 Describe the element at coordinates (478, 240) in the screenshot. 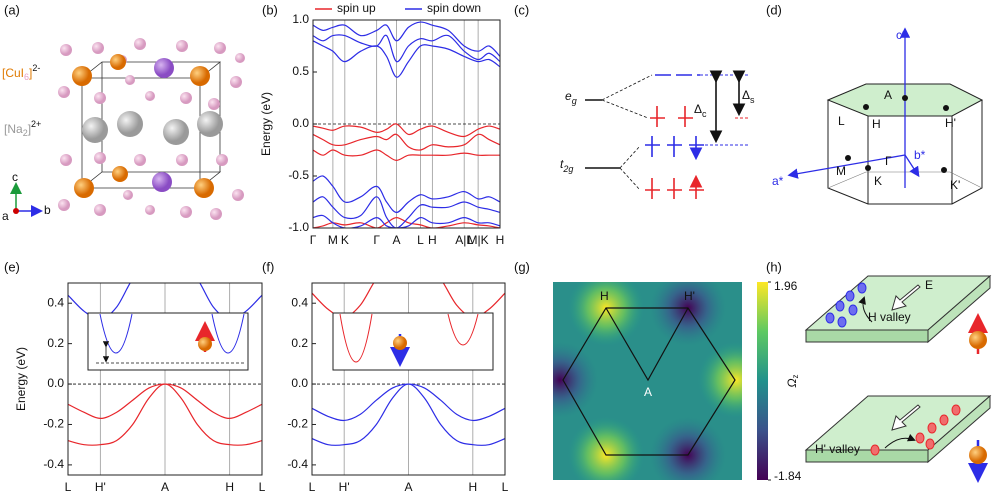

I see `x-tick-label: M|K` at that location.